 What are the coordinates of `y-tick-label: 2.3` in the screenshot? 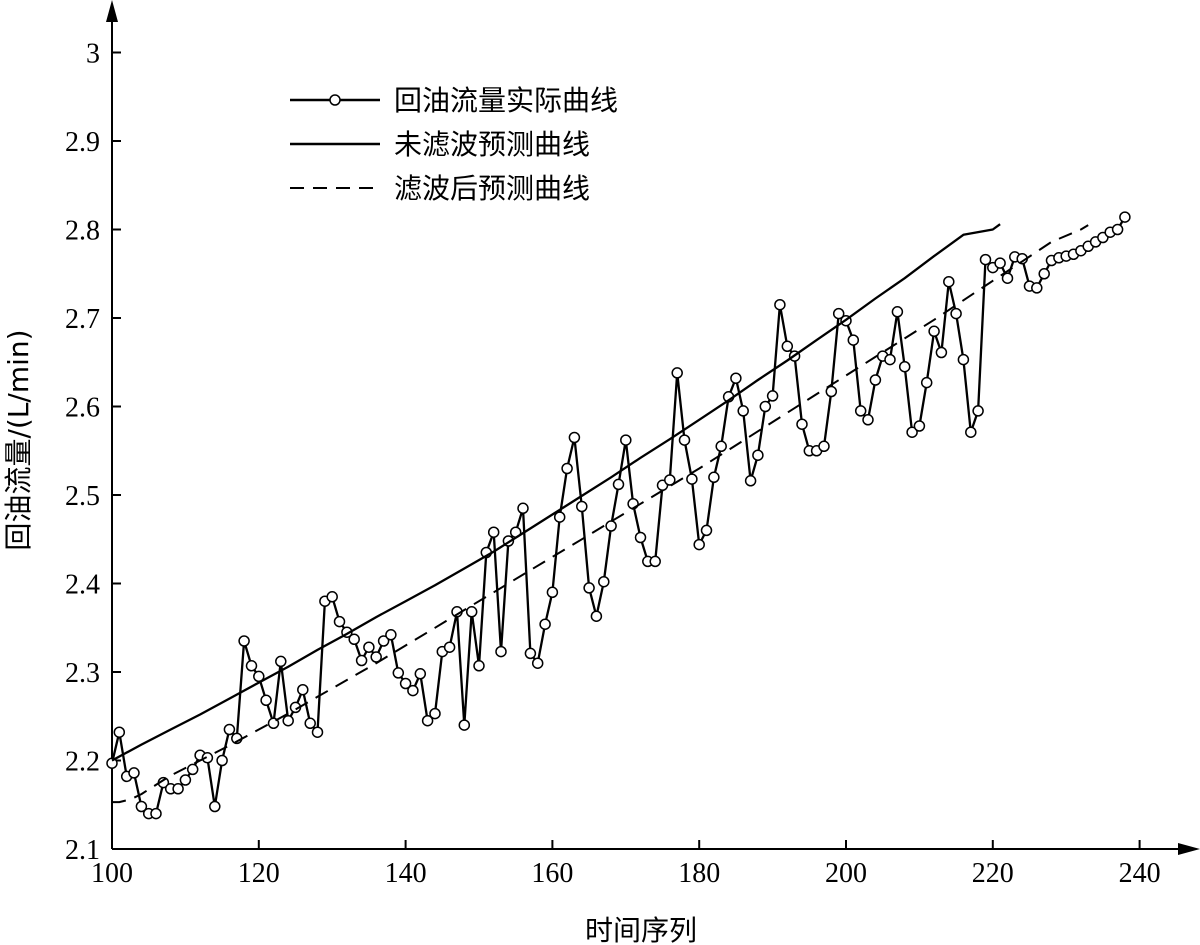 It's located at (82, 673).